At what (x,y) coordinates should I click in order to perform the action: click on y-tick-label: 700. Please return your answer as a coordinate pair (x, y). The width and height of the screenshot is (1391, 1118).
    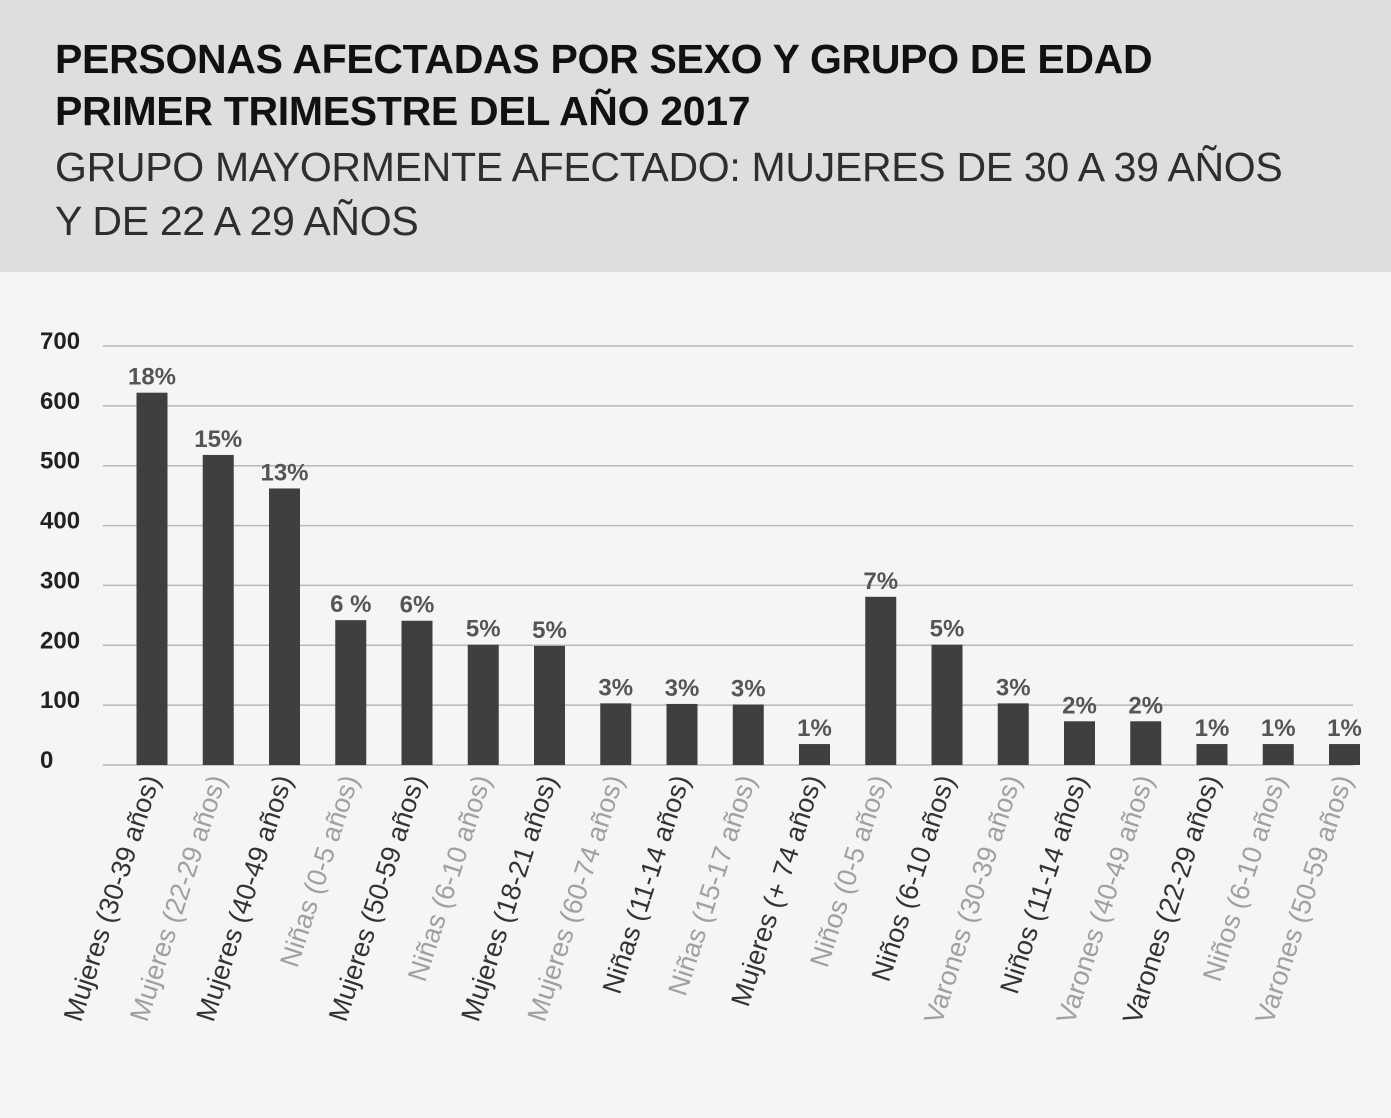
    Looking at the image, I should click on (60, 341).